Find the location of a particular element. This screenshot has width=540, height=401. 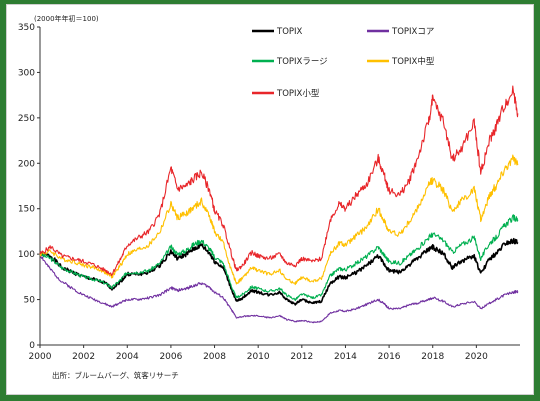

x-tick-label: 2006 is located at coordinates (170, 357).